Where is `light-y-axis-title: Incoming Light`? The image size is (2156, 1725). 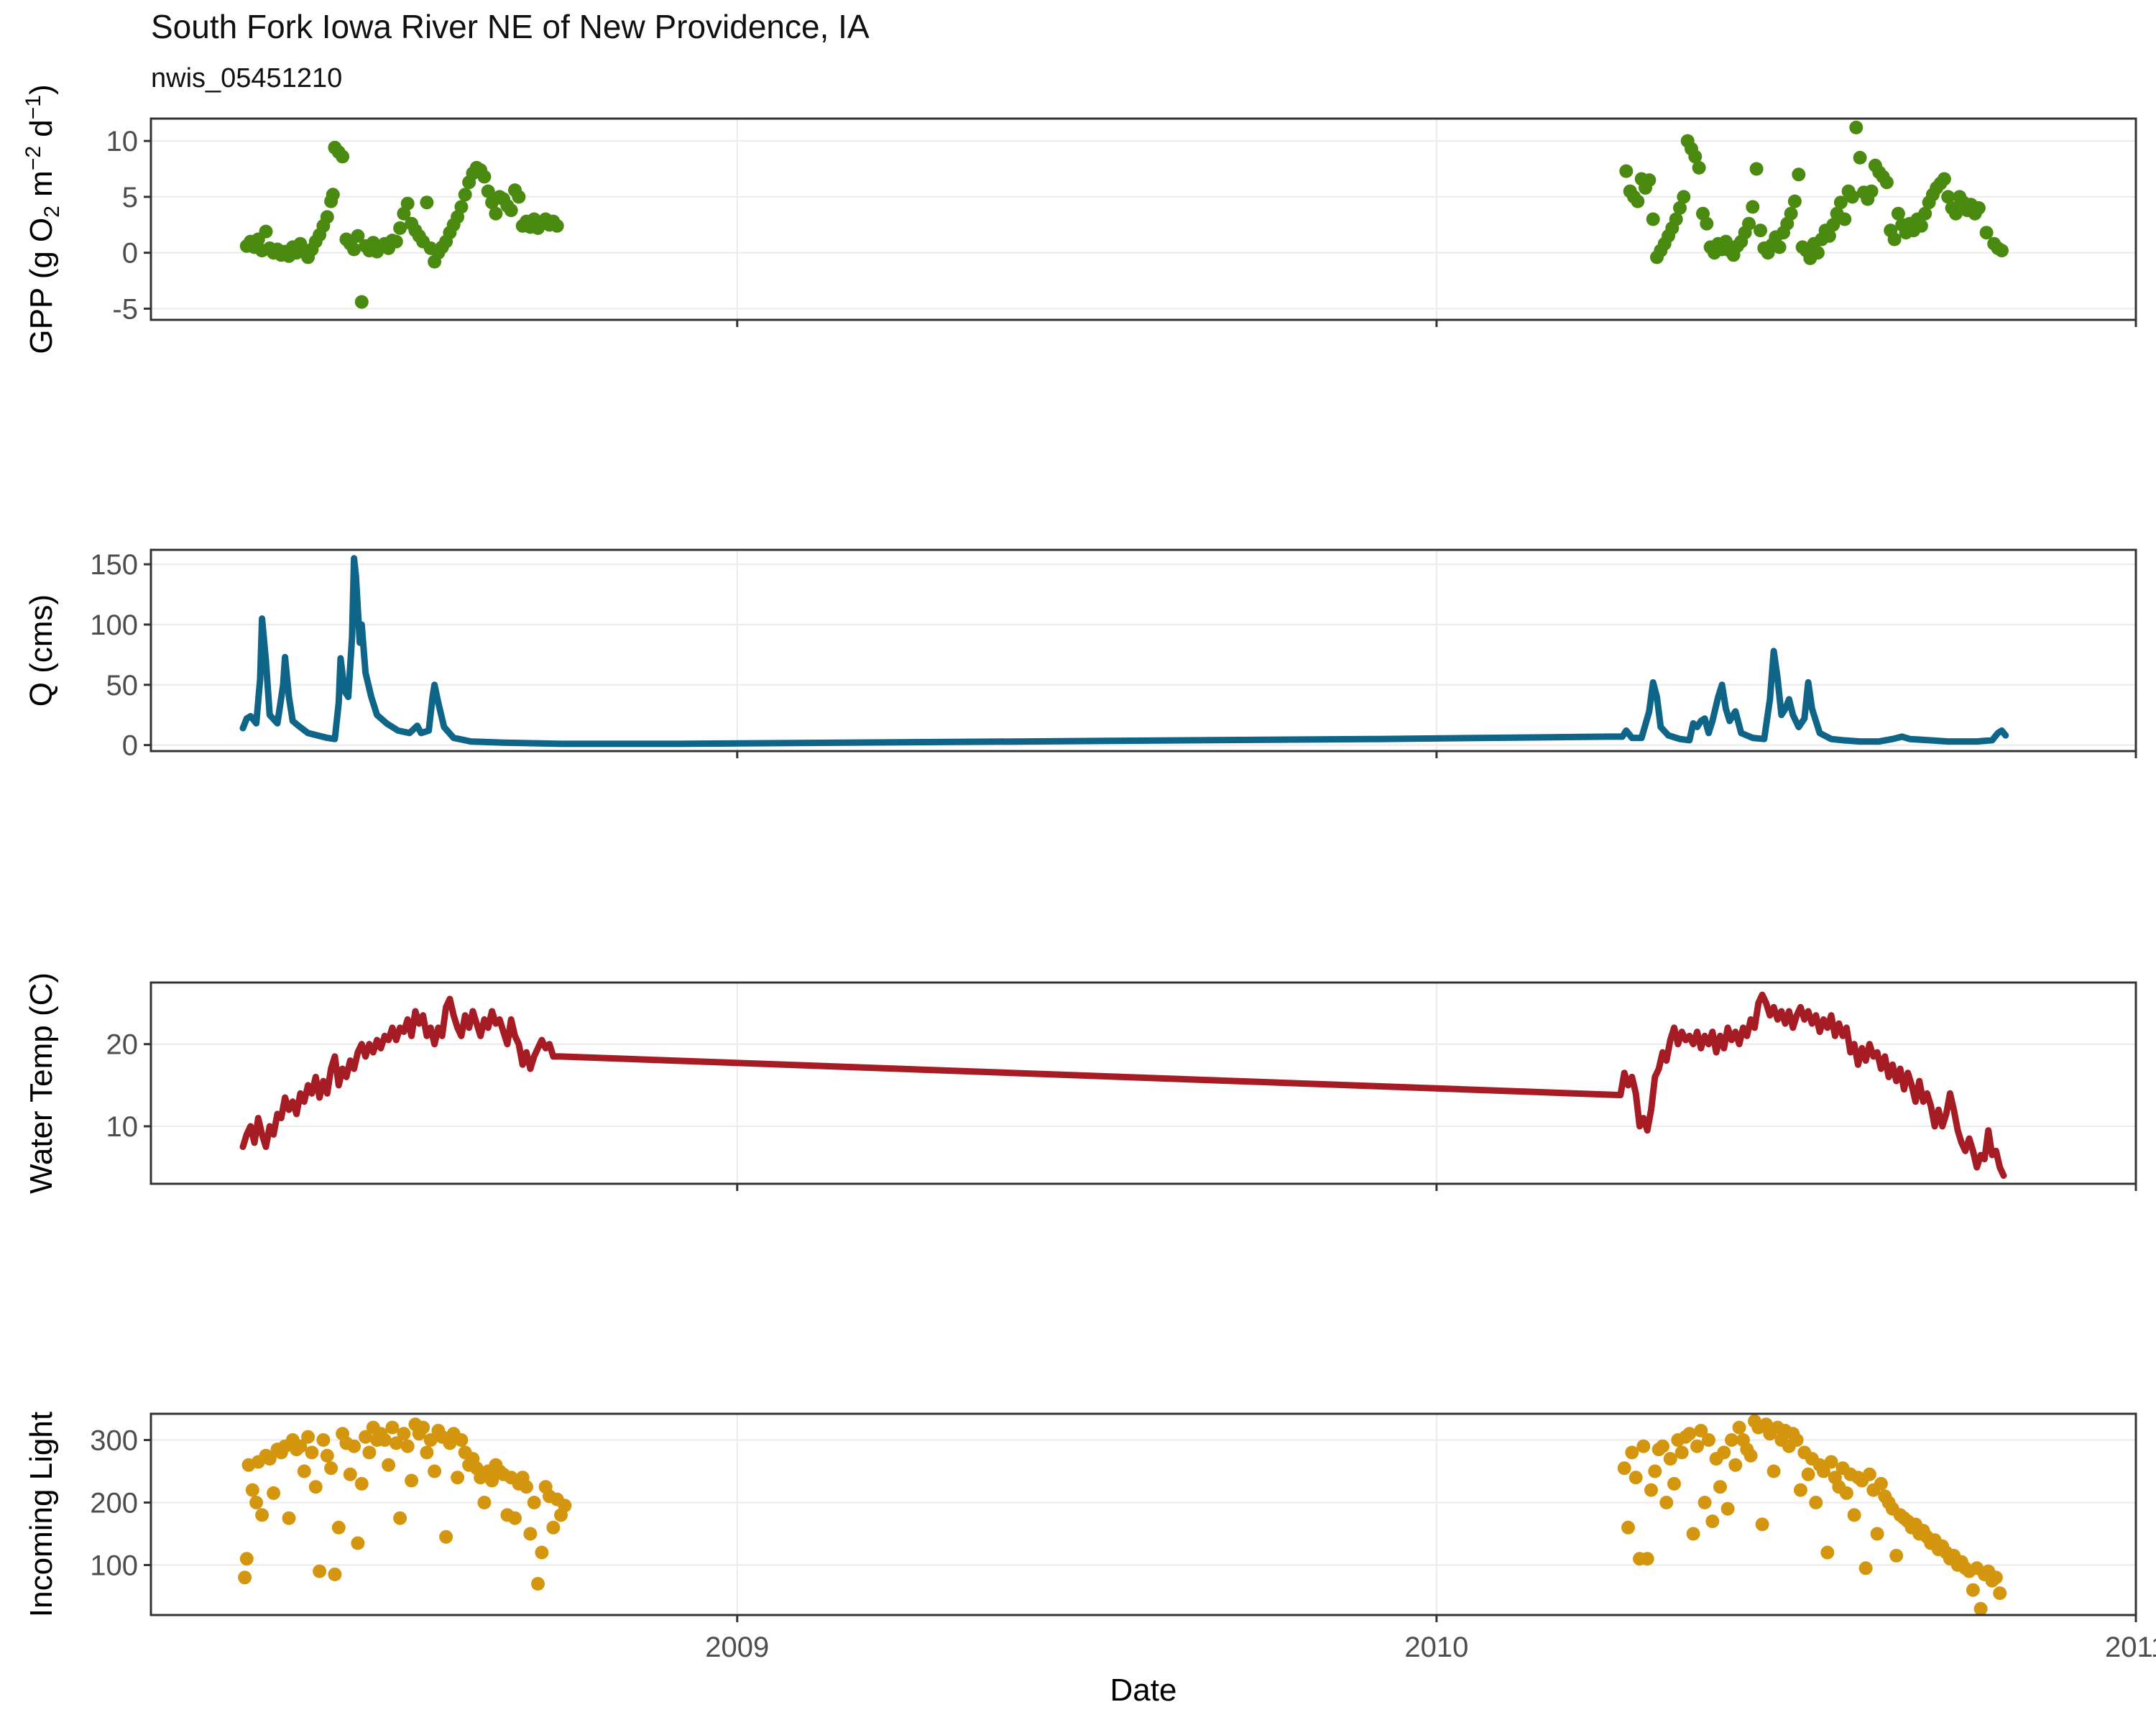 light-y-axis-title: Incoming Light is located at coordinates (41, 1514).